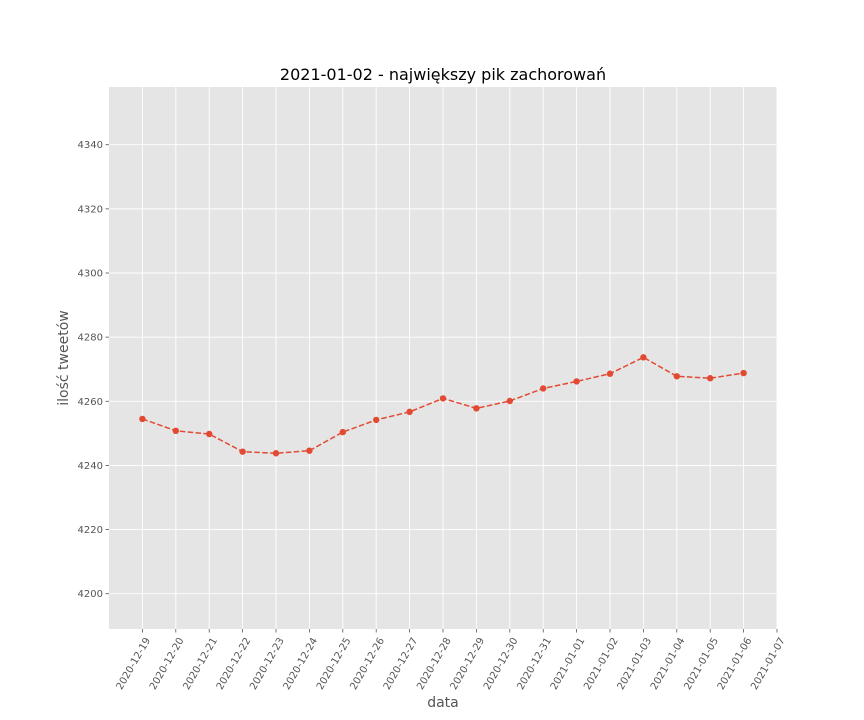 Image resolution: width=864 pixels, height=720 pixels. What do you see at coordinates (90, 594) in the screenshot?
I see `y-tick-label: 4200` at bounding box center [90, 594].